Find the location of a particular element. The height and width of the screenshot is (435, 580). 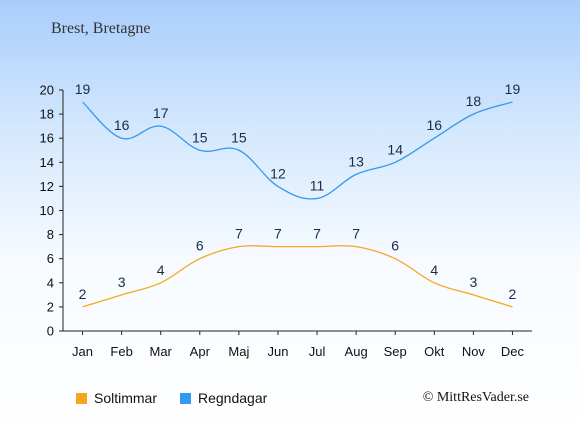

legend-swatch-soltimmar is located at coordinates (81, 398).